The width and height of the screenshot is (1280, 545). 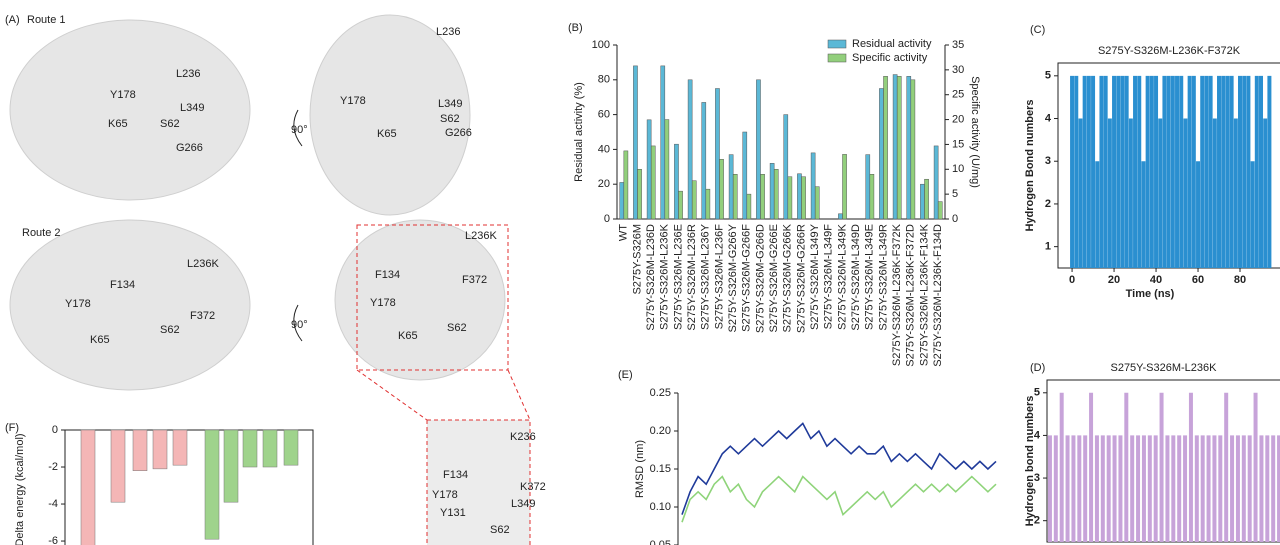 I want to click on residue-label: K372, so click(x=533, y=487).